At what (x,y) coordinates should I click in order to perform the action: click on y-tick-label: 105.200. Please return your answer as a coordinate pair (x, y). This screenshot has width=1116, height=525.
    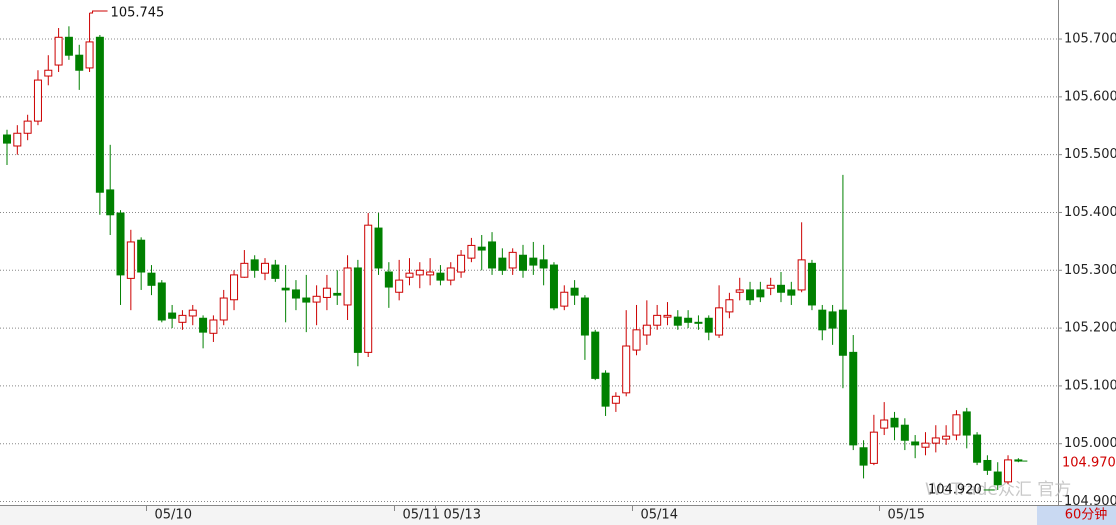
    Looking at the image, I should click on (1090, 328).